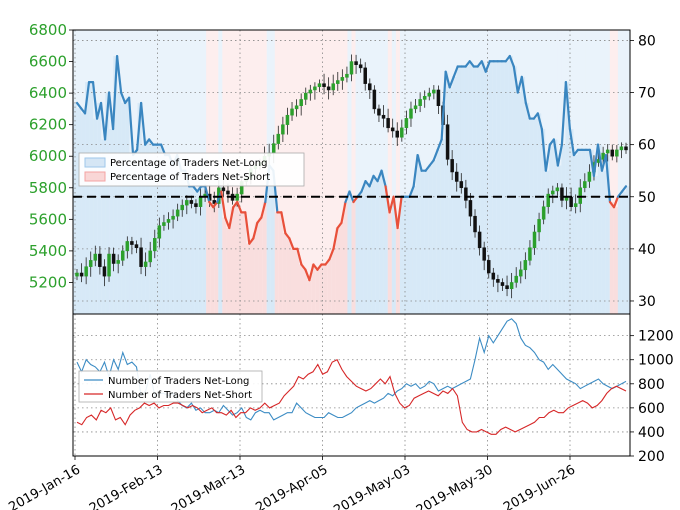 This screenshot has width=680, height=510. I want to click on legend-swatch-net-long, so click(95, 162).